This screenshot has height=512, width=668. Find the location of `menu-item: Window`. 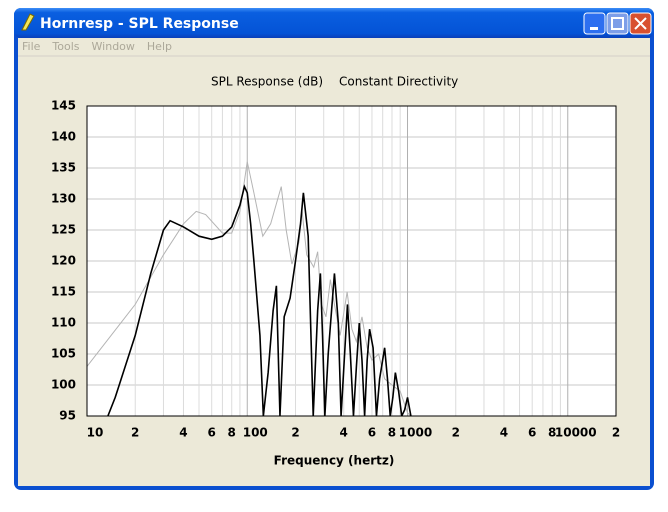

menu-item: Window is located at coordinates (113, 46).